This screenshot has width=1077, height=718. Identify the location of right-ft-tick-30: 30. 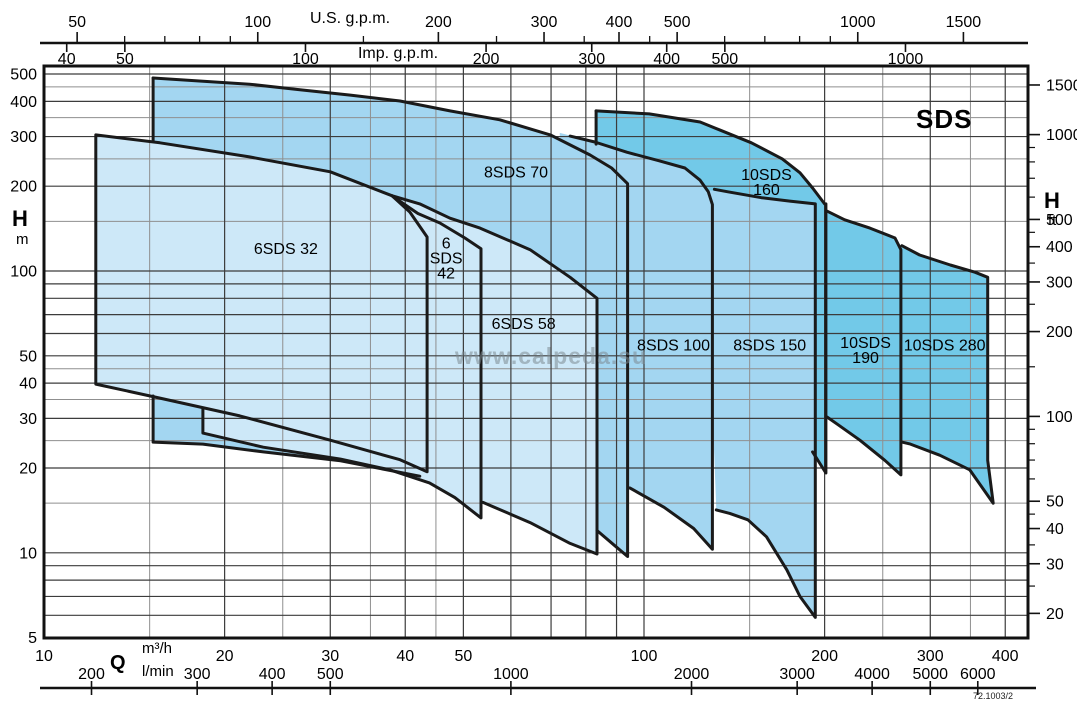
(1055, 564).